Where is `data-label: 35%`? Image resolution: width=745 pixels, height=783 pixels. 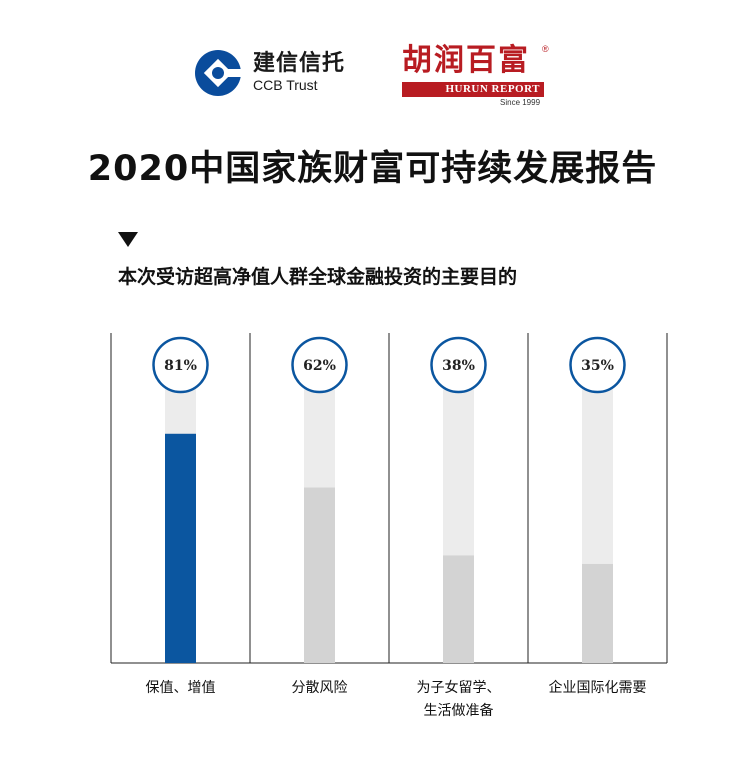
data-label: 35% is located at coordinates (597, 366).